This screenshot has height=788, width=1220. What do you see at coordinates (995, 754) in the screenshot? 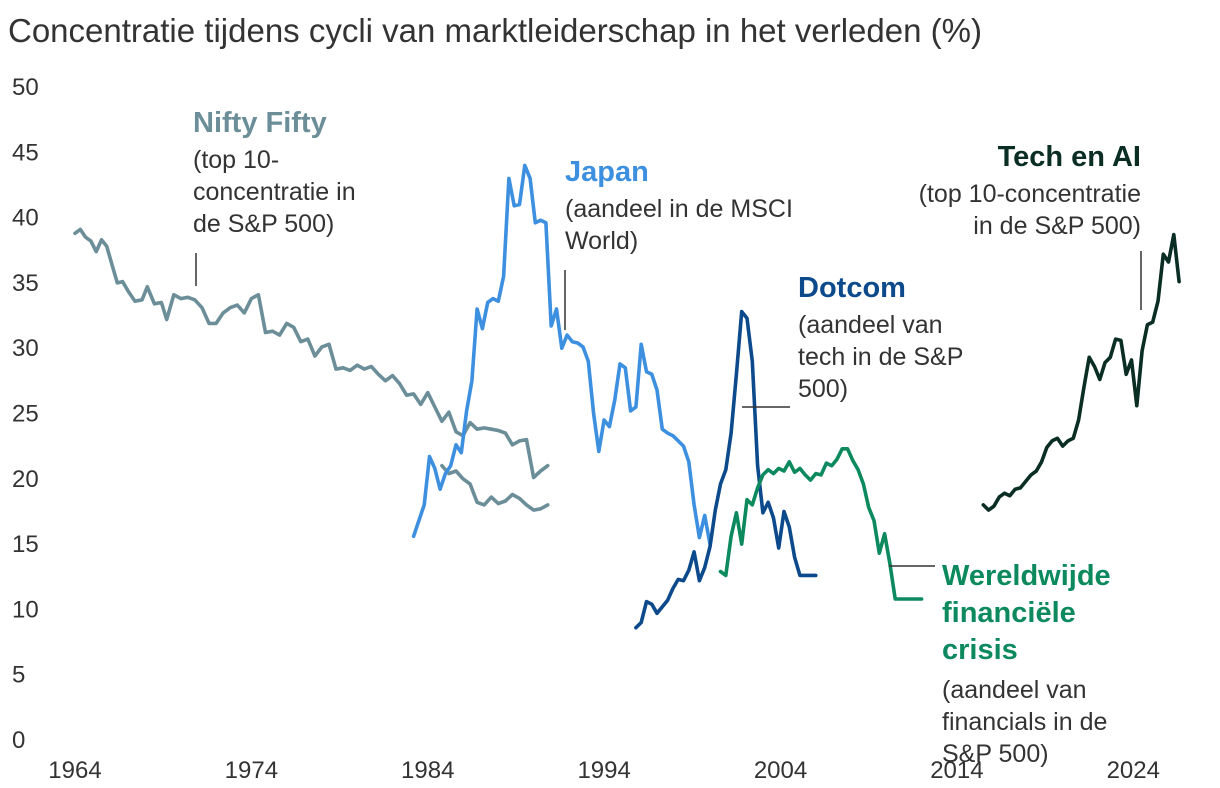
I see `annotation-gfc-line-3: S&P 500)` at bounding box center [995, 754].